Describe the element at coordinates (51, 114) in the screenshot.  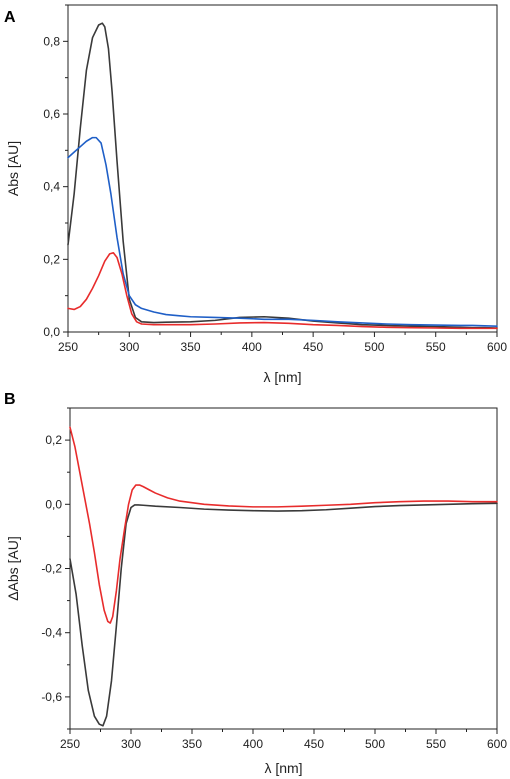
I see `y-tick-label: 0,6` at that location.